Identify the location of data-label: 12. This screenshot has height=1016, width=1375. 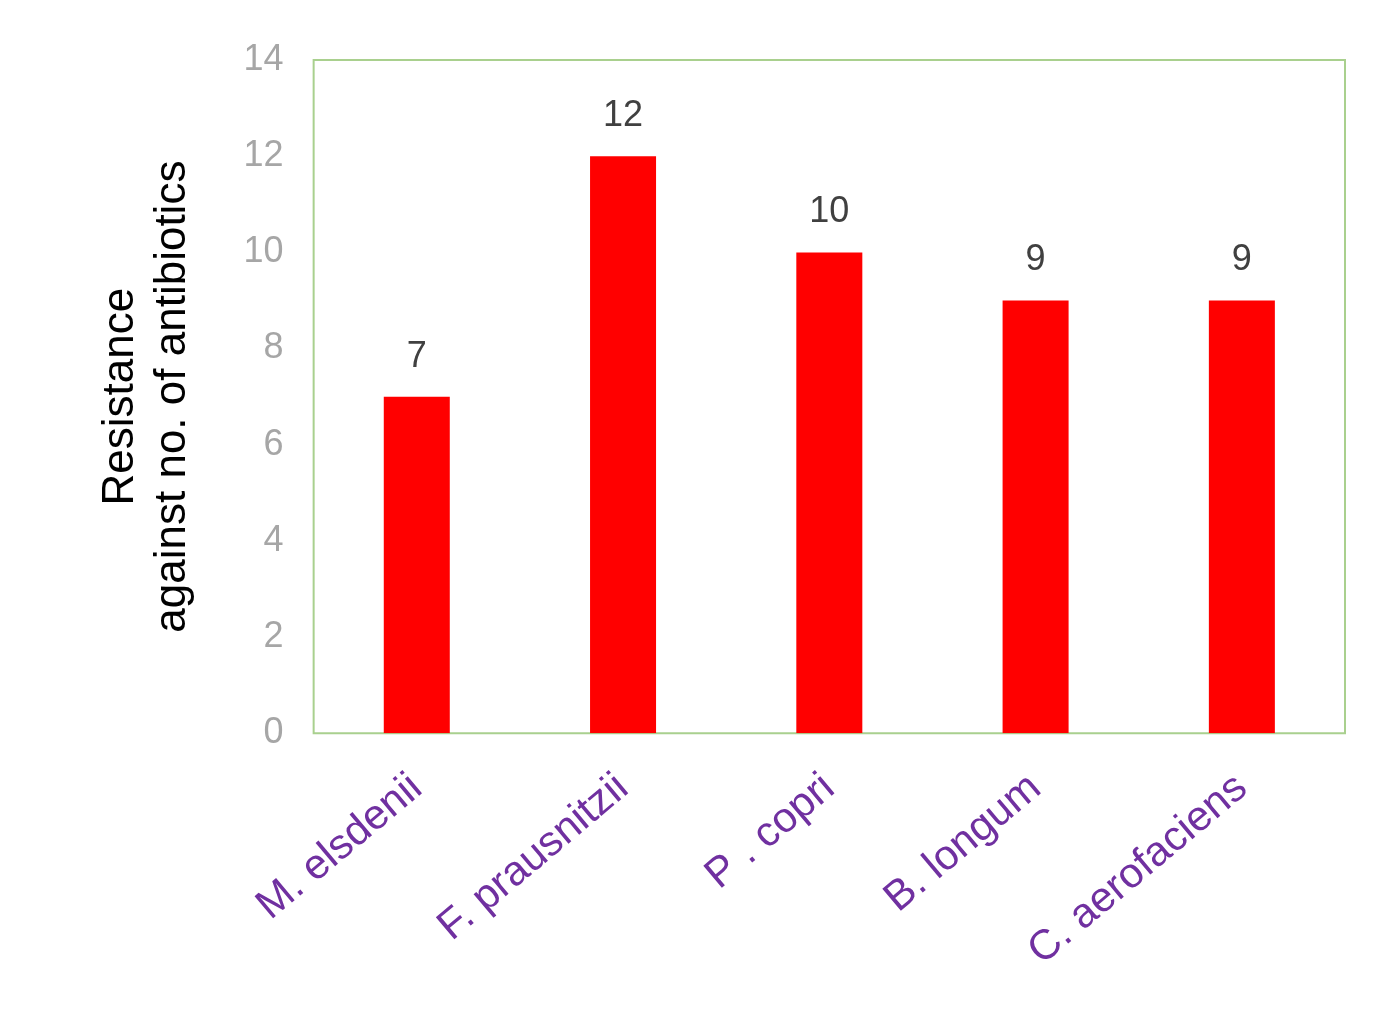
(623, 114).